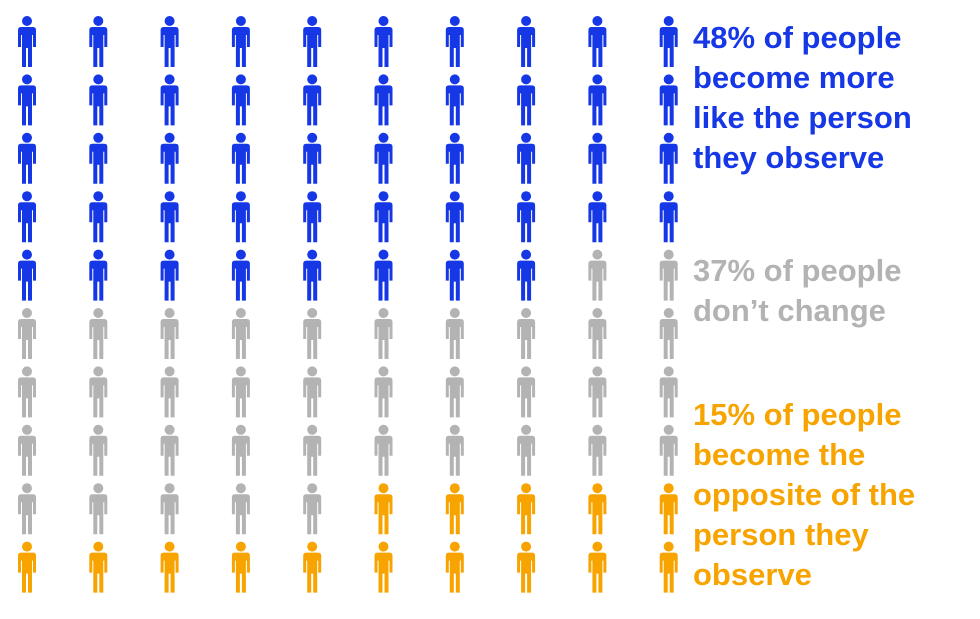 Image resolution: width=980 pixels, height=619 pixels. Describe the element at coordinates (797, 290) in the screenshot. I see `series-label: 37% of people don’t change` at that location.